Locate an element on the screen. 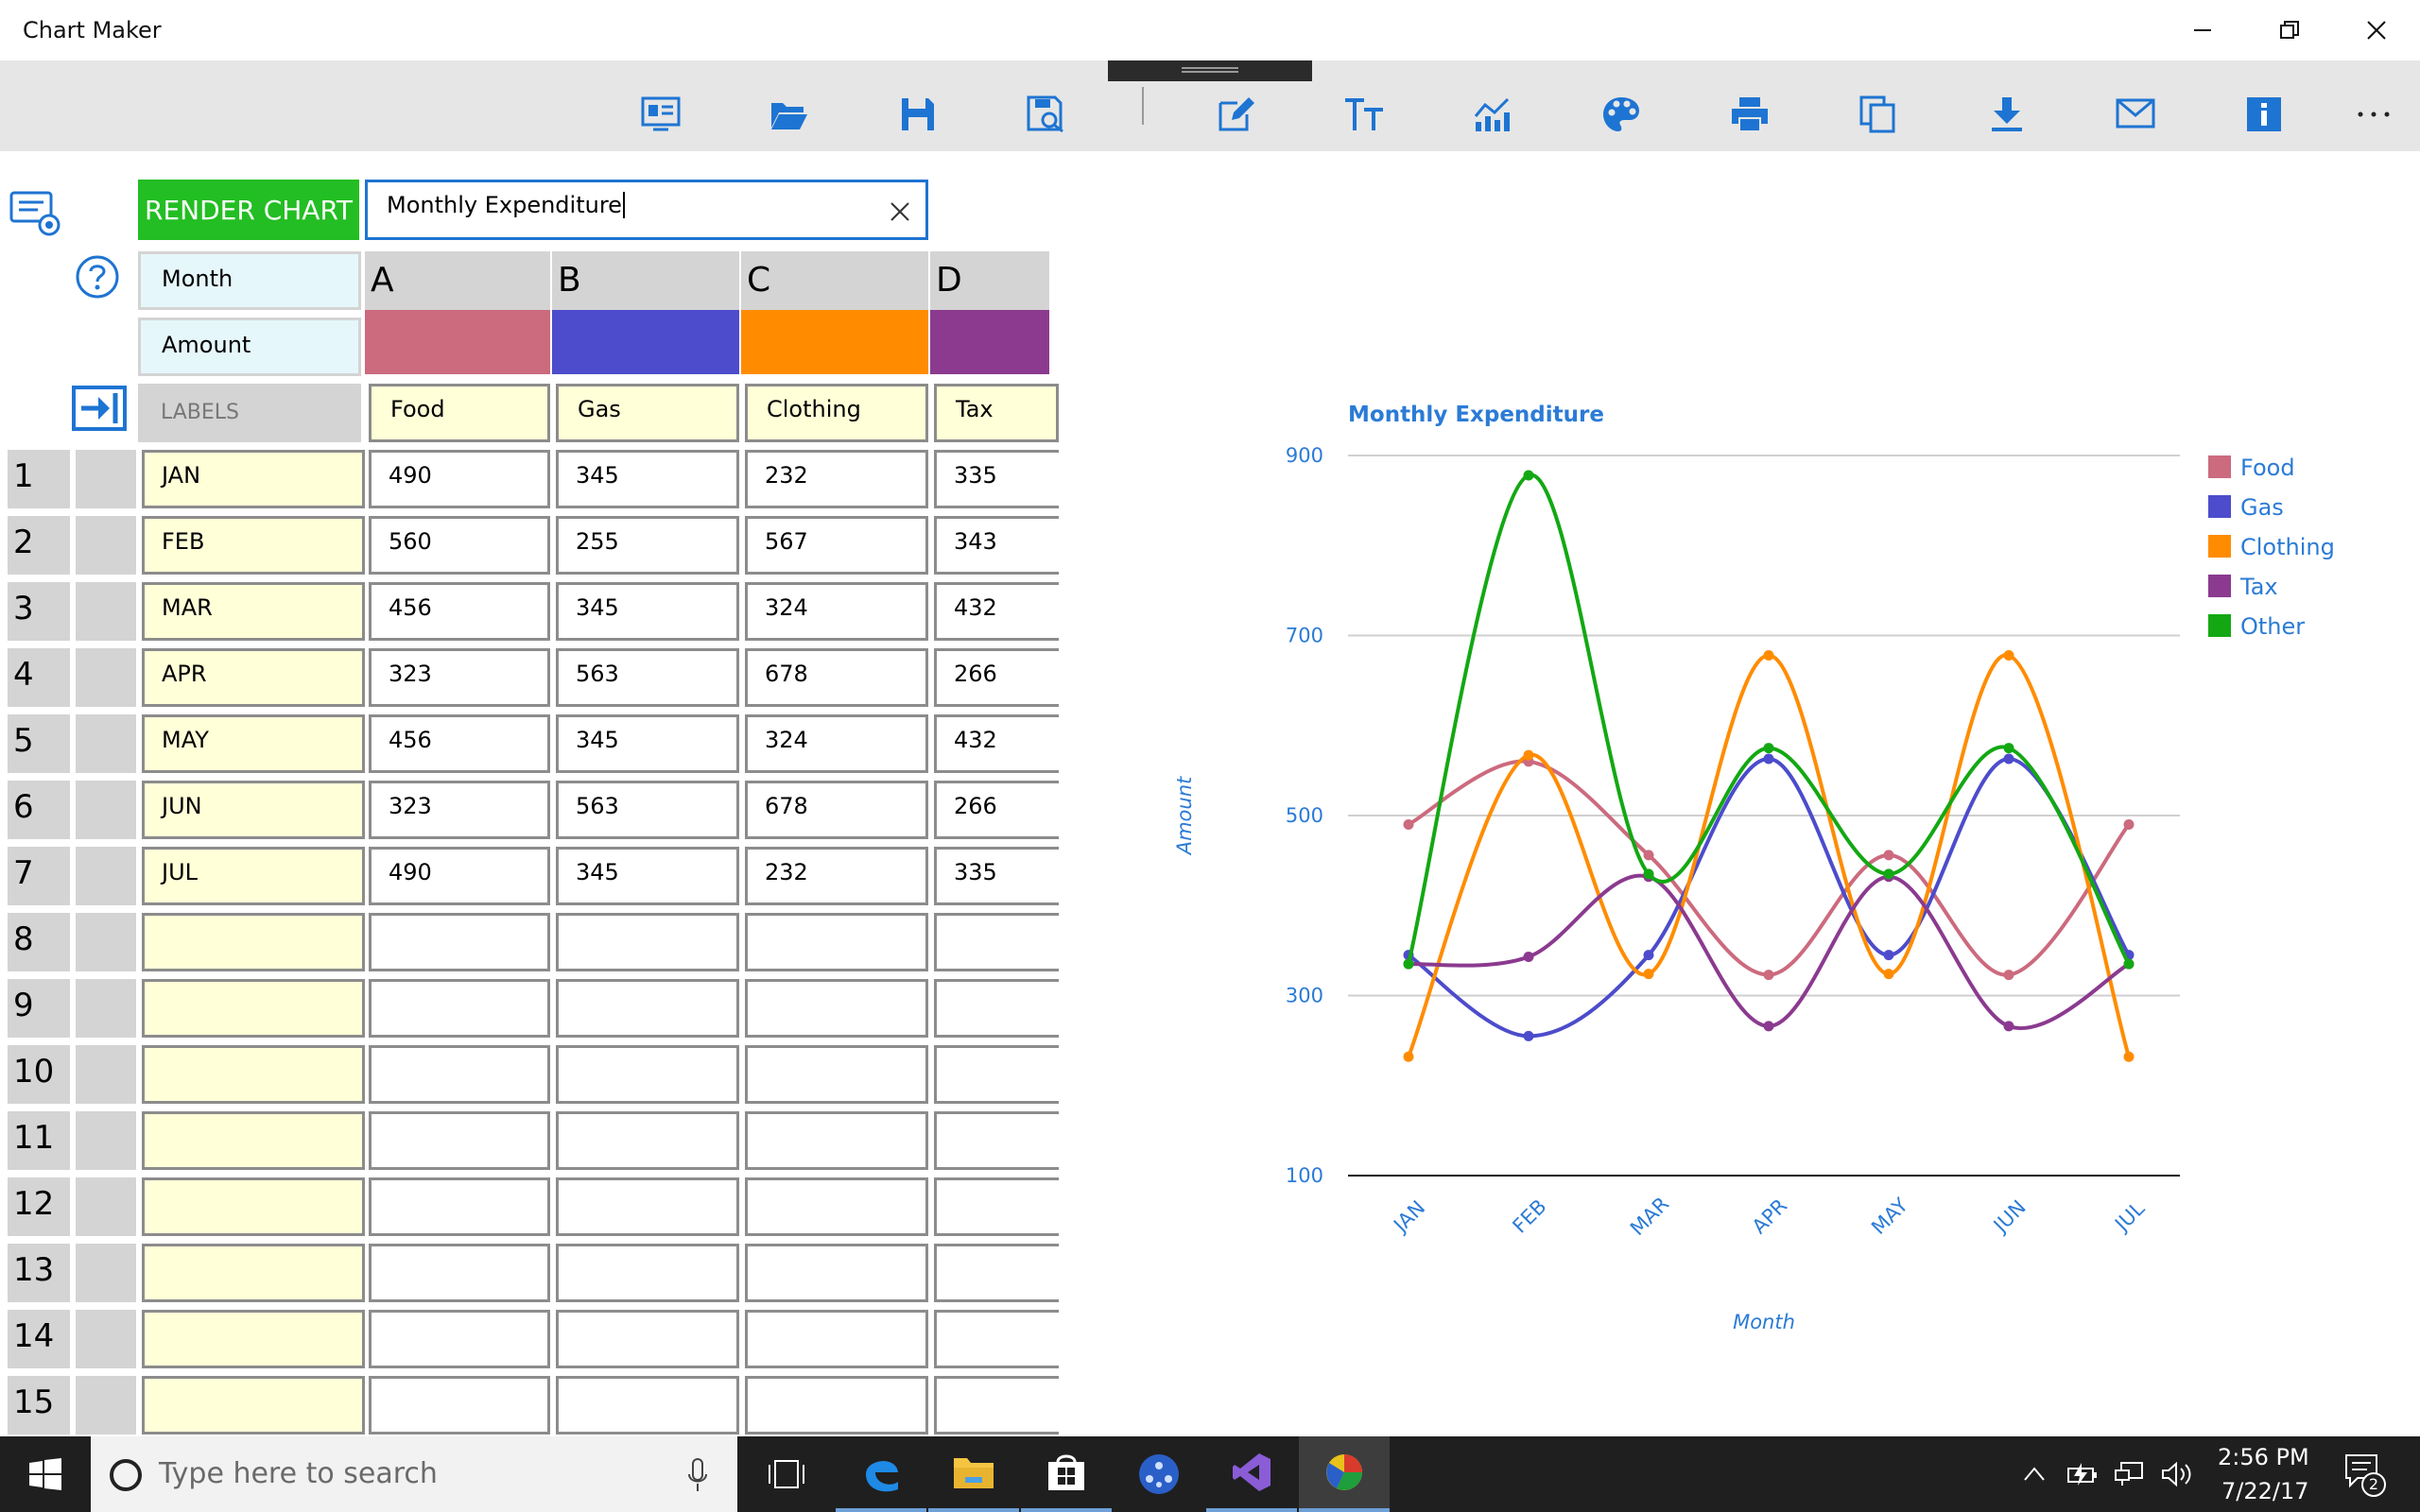 The width and height of the screenshot is (2420, 1512). volume-control is located at coordinates (2178, 1476).